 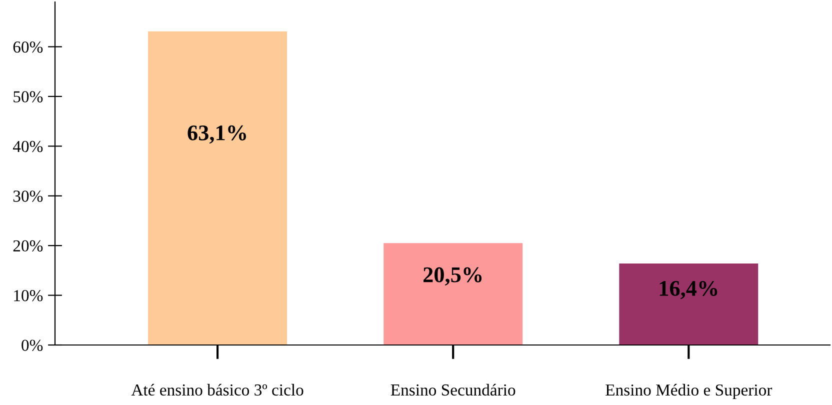 What do you see at coordinates (32, 345) in the screenshot?
I see `y-tick-label: 0%` at bounding box center [32, 345].